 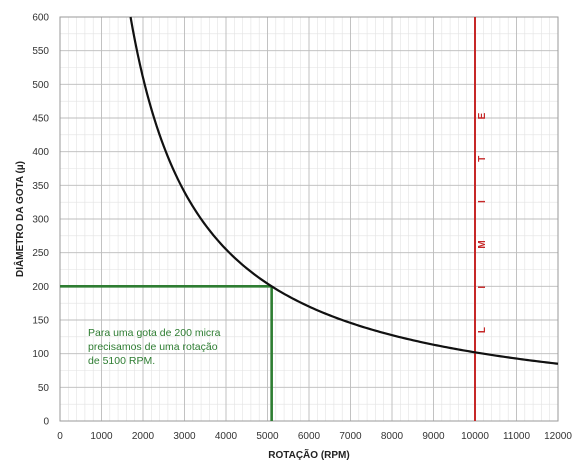 I want to click on y-tick-label: 400, so click(x=40, y=152).